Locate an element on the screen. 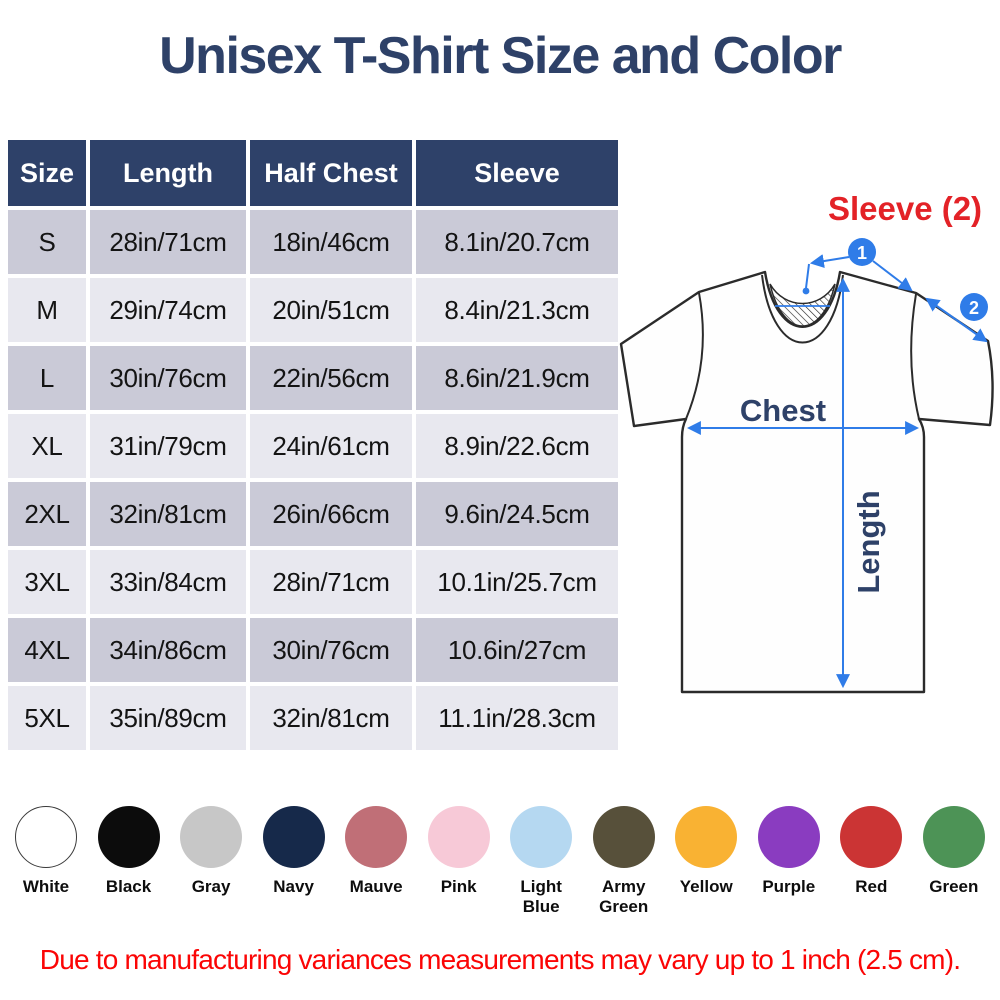  color-swatch-black: Black is located at coordinates (129, 861).